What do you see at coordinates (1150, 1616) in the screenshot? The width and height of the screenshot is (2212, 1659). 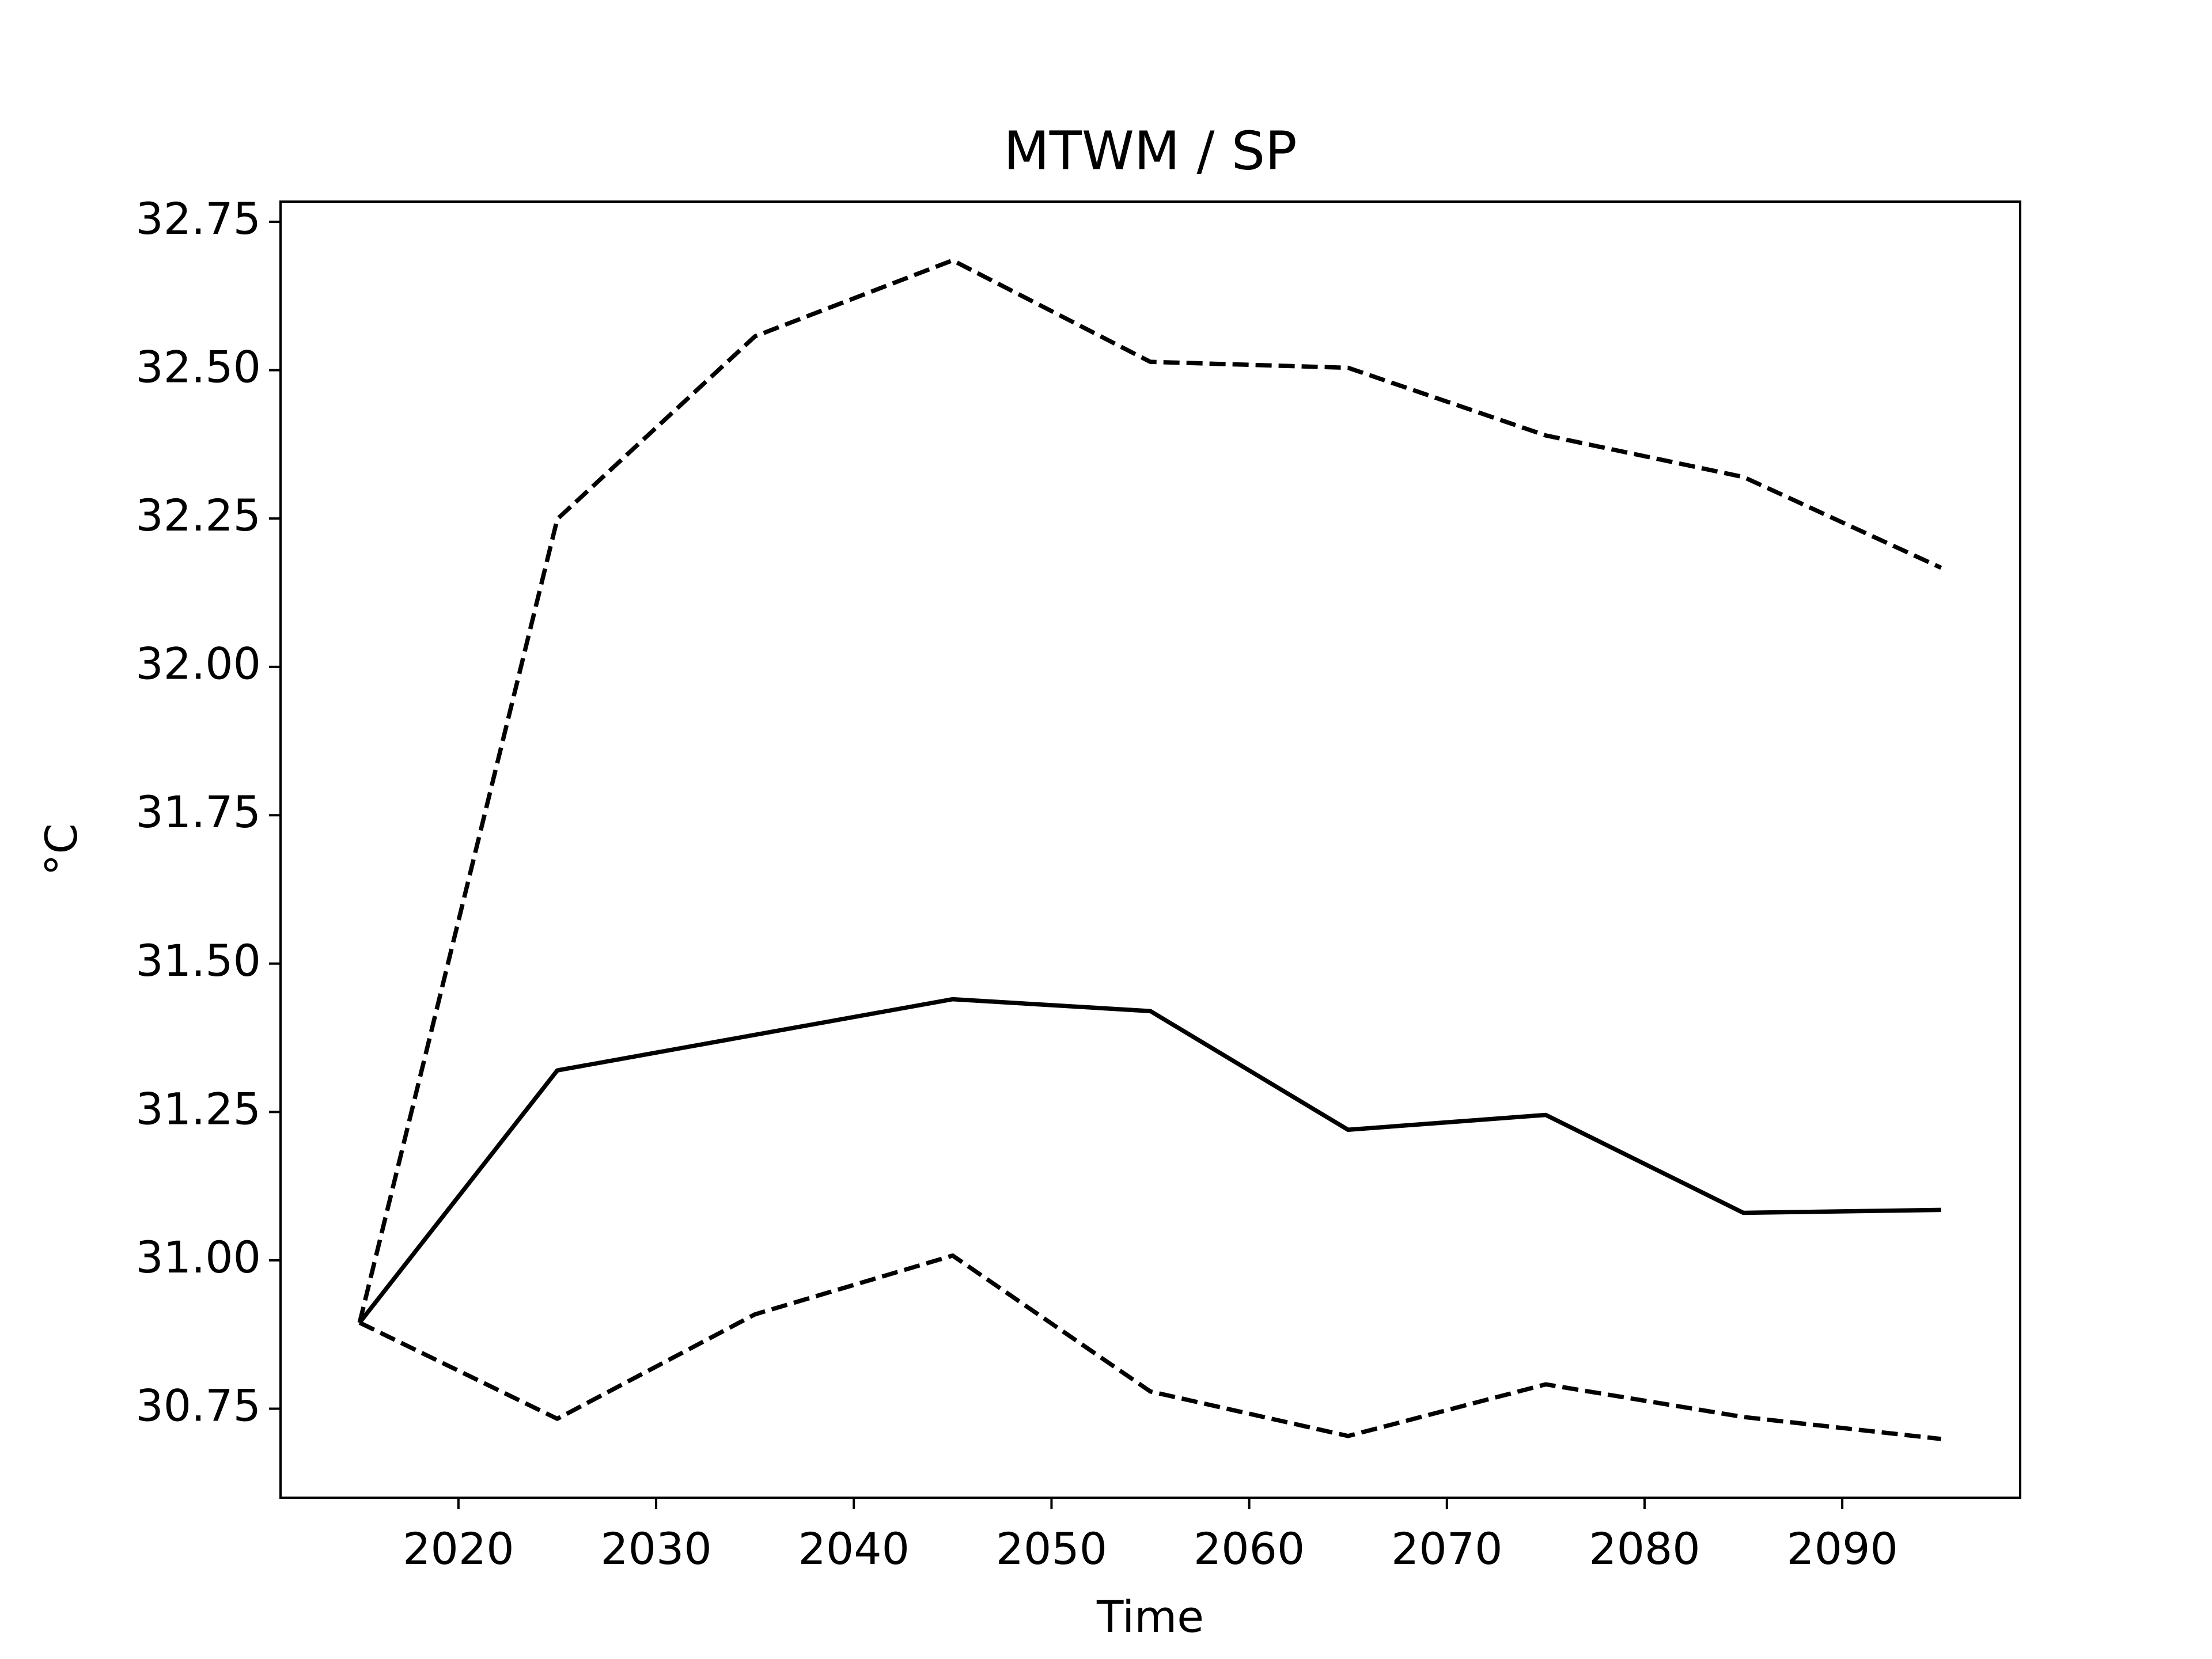 I see `x-axis-label: Time` at bounding box center [1150, 1616].